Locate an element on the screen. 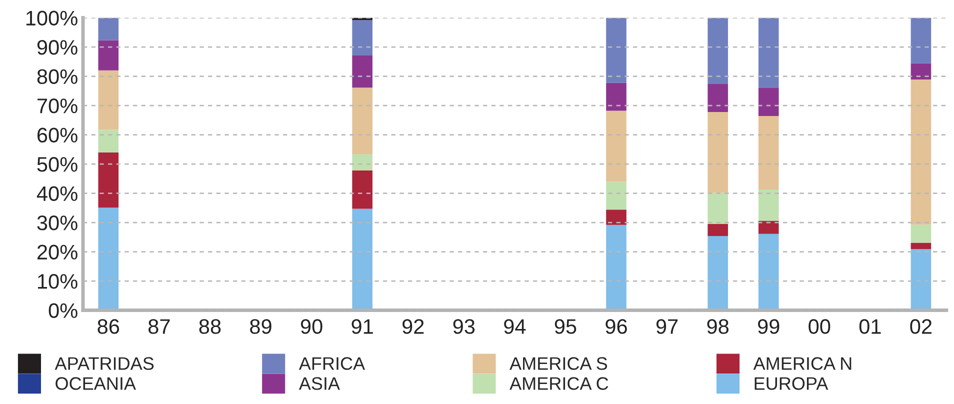  x-tick-label: 90 is located at coordinates (311, 326).